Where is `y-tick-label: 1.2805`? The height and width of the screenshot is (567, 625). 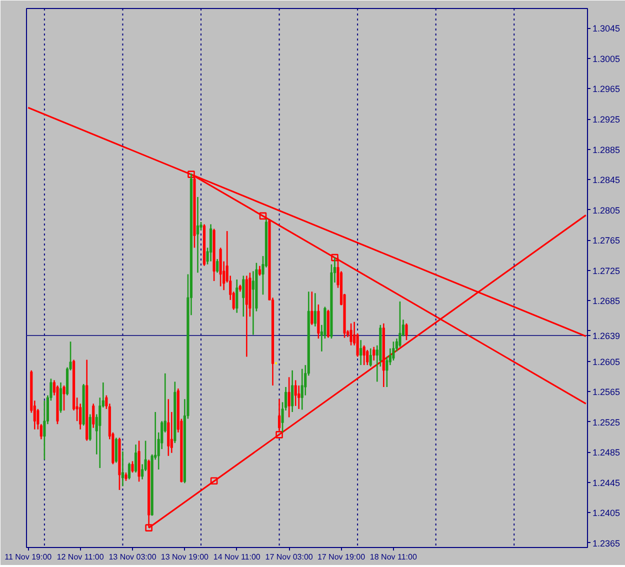 y-tick-label: 1.2805 is located at coordinates (606, 210).